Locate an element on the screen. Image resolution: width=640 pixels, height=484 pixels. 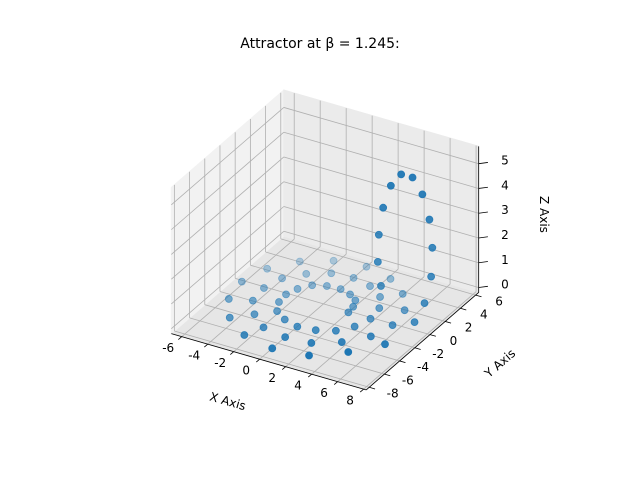
y-tick-label: 2 is located at coordinates (469, 328).